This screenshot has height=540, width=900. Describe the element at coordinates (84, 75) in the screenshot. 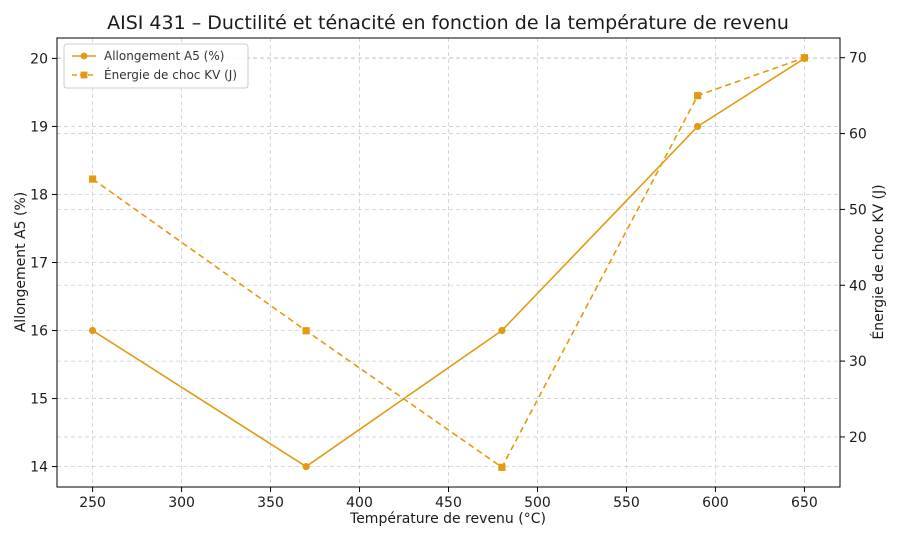

I see `legend-marker-impact-energy` at that location.